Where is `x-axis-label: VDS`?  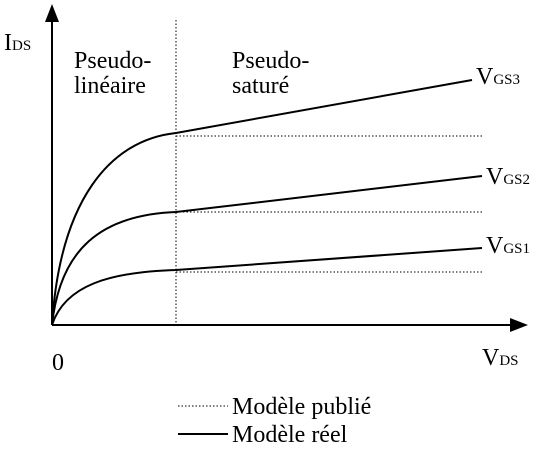
x-axis-label: VDS is located at coordinates (500, 358).